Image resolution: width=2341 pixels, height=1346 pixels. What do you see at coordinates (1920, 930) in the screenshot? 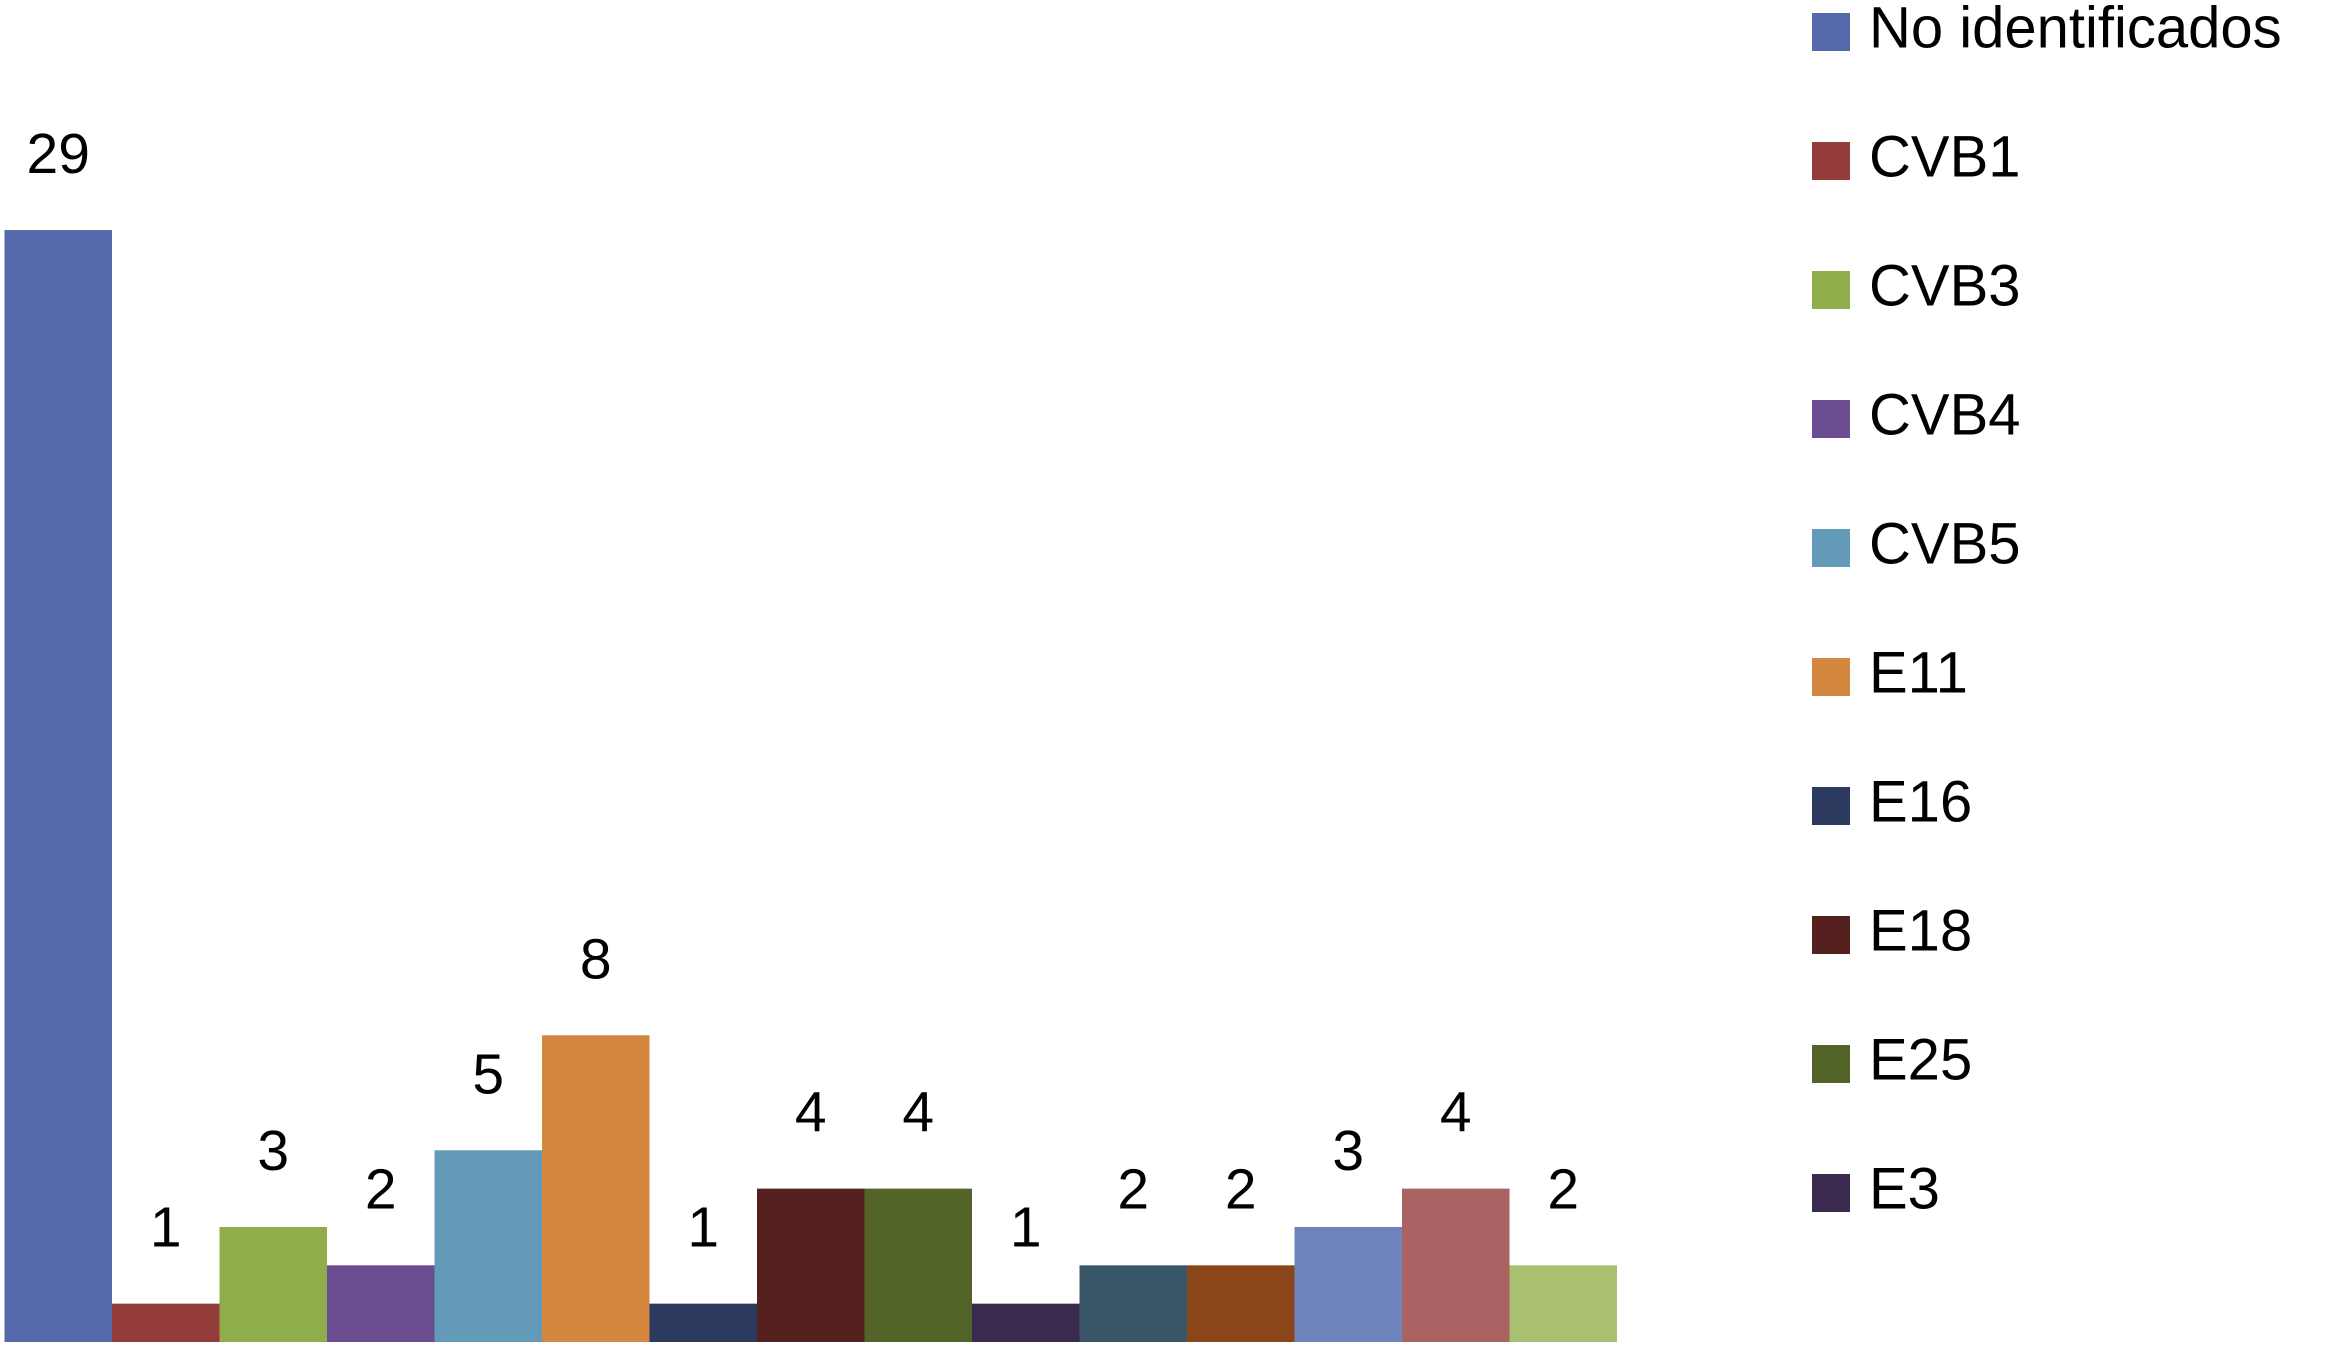
I see `legend-text: E18` at bounding box center [1920, 930].